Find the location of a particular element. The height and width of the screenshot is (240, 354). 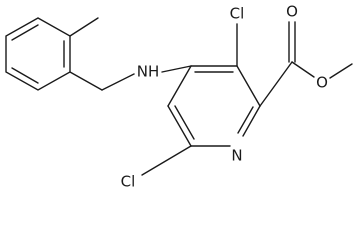

atom-label: NH is located at coordinates (148, 72).